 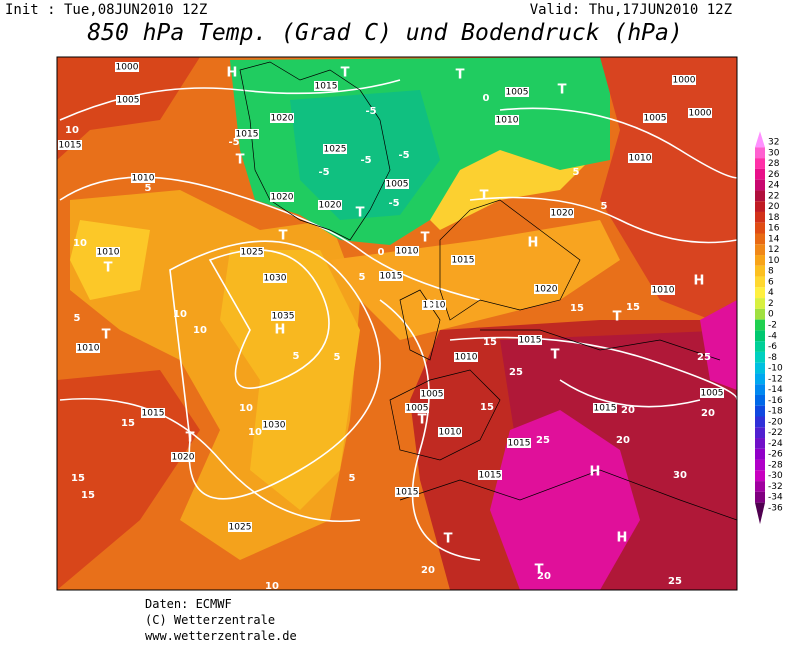 I want to click on colorbar-label: 26, so click(x=774, y=175).